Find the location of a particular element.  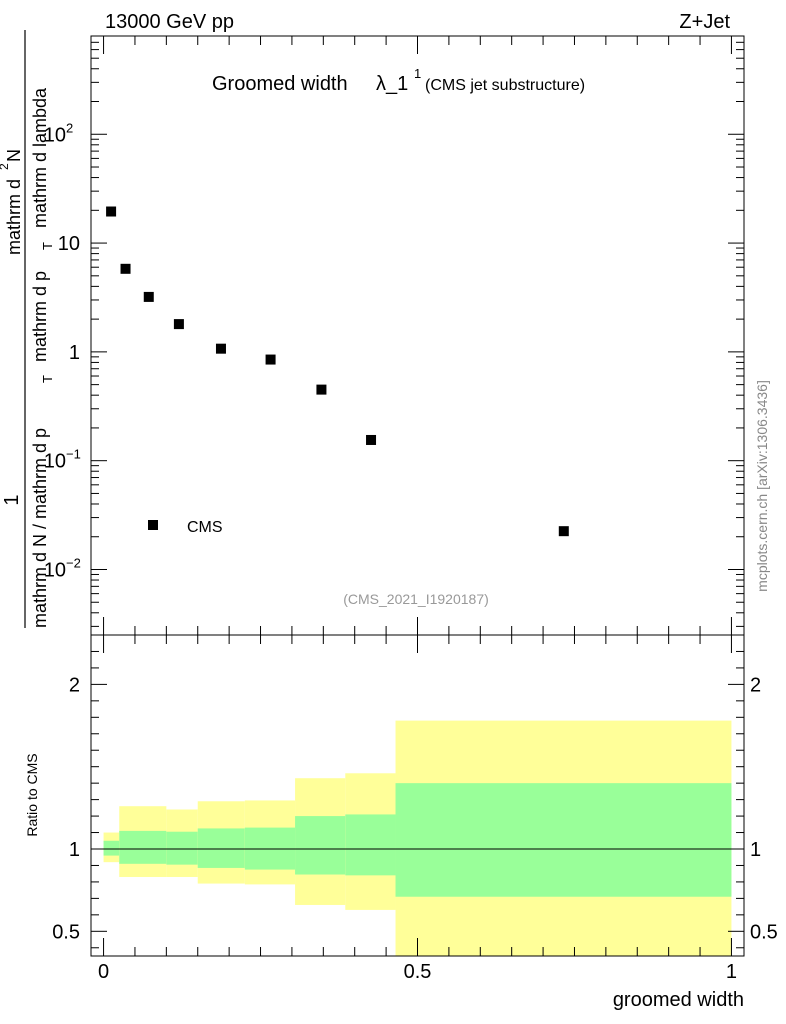

ratio-y-axis-label: Ratio to CMS is located at coordinates (32, 794).